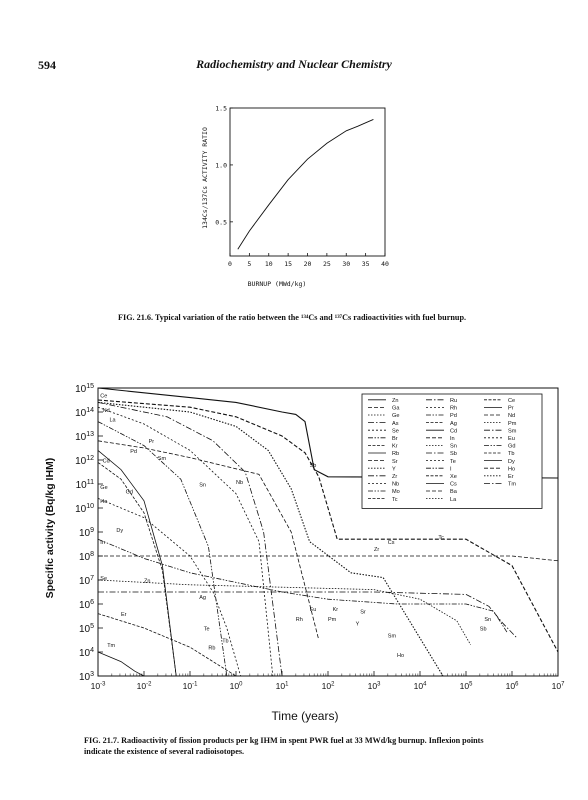 The image size is (588, 800). Describe the element at coordinates (394, 469) in the screenshot. I see `legend-label: Y` at that location.